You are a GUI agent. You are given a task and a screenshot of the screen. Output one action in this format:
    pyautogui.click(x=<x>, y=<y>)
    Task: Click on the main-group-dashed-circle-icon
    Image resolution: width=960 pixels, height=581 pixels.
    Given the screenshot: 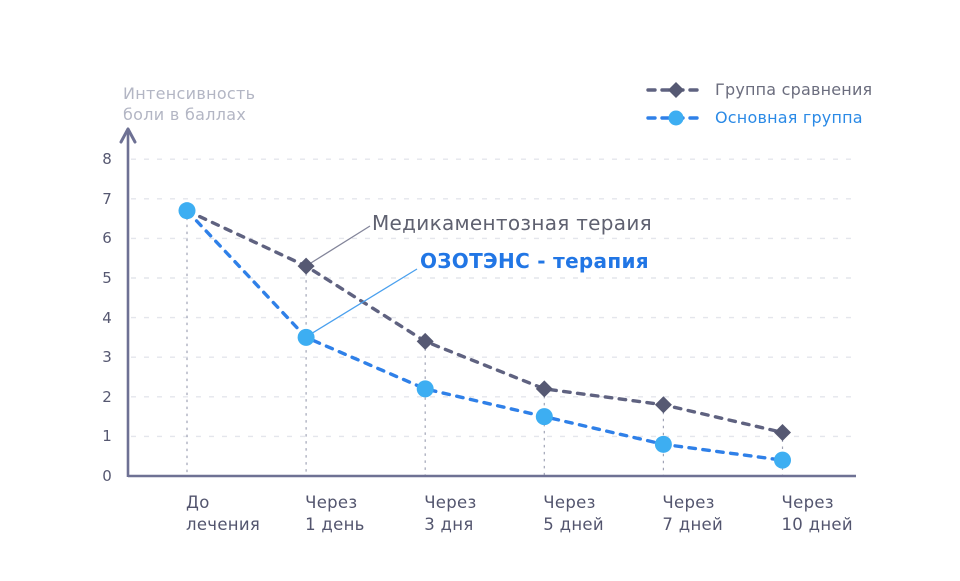 What is the action you would take?
    pyautogui.click(x=676, y=118)
    